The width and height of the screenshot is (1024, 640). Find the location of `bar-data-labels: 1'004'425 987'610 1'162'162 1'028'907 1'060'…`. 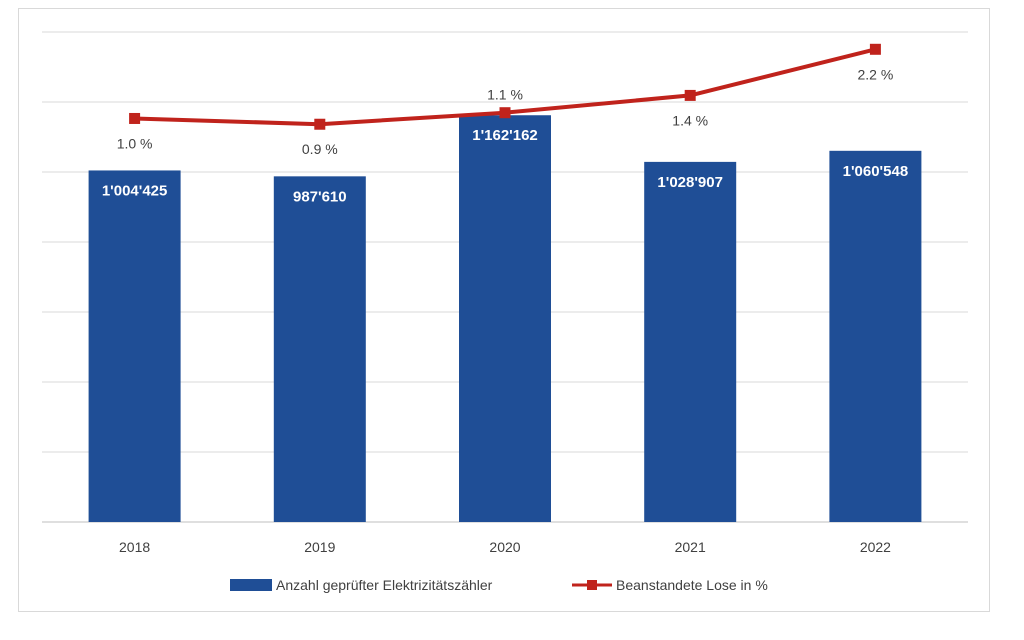

bar-data-labels: 1'004'425 987'610 1'162'162 1'028'907 1'060'… is located at coordinates (505, 166).